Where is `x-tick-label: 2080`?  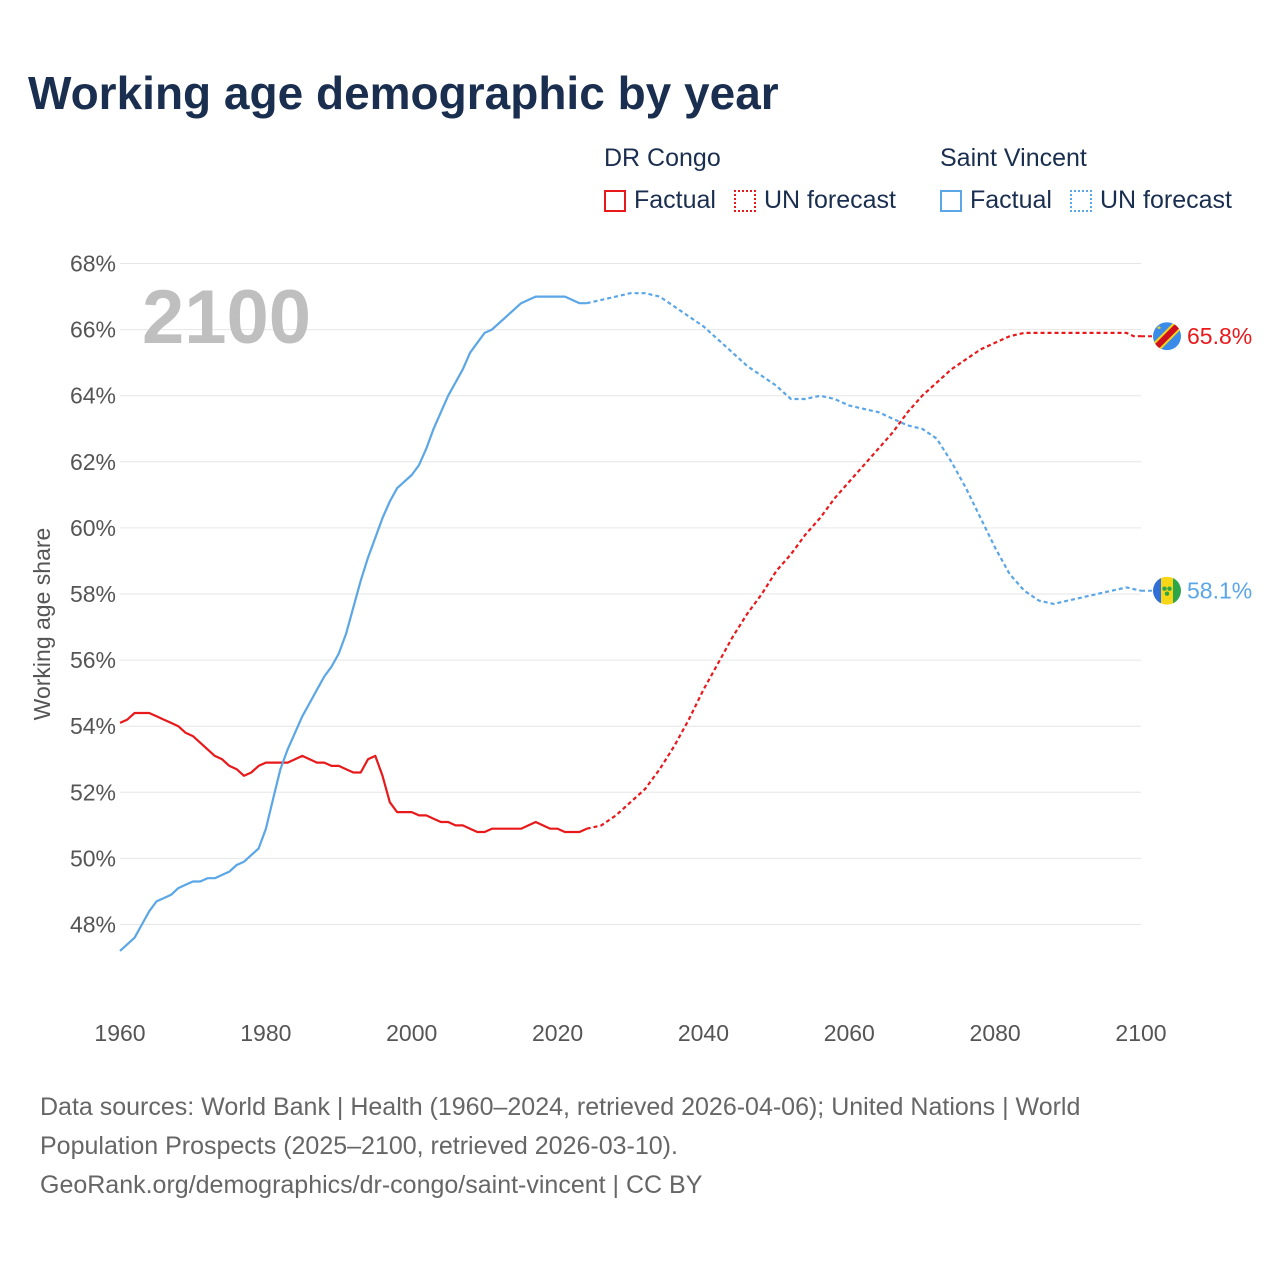
x-tick-label: 2080 is located at coordinates (995, 1033).